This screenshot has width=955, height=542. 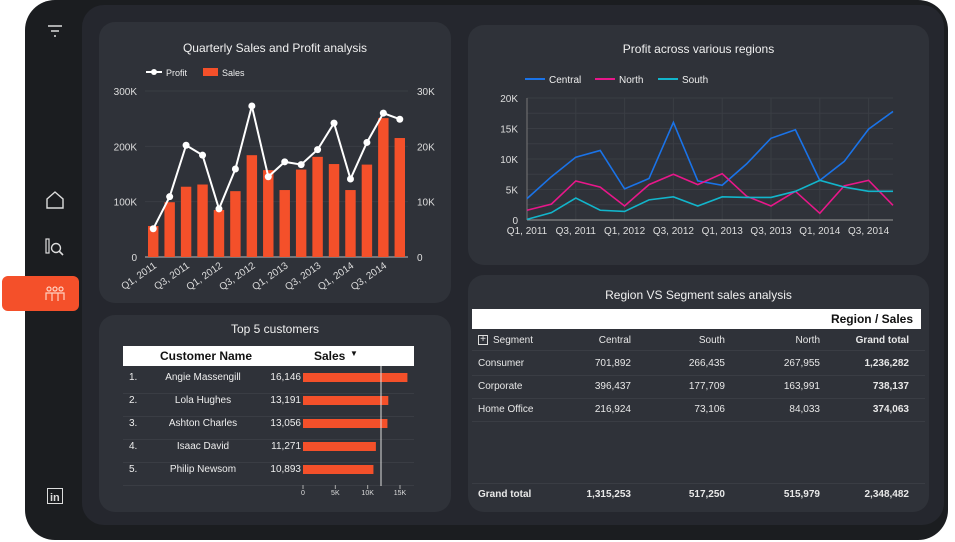 What do you see at coordinates (509, 160) in the screenshot?
I see `y-tick: 10K` at bounding box center [509, 160].